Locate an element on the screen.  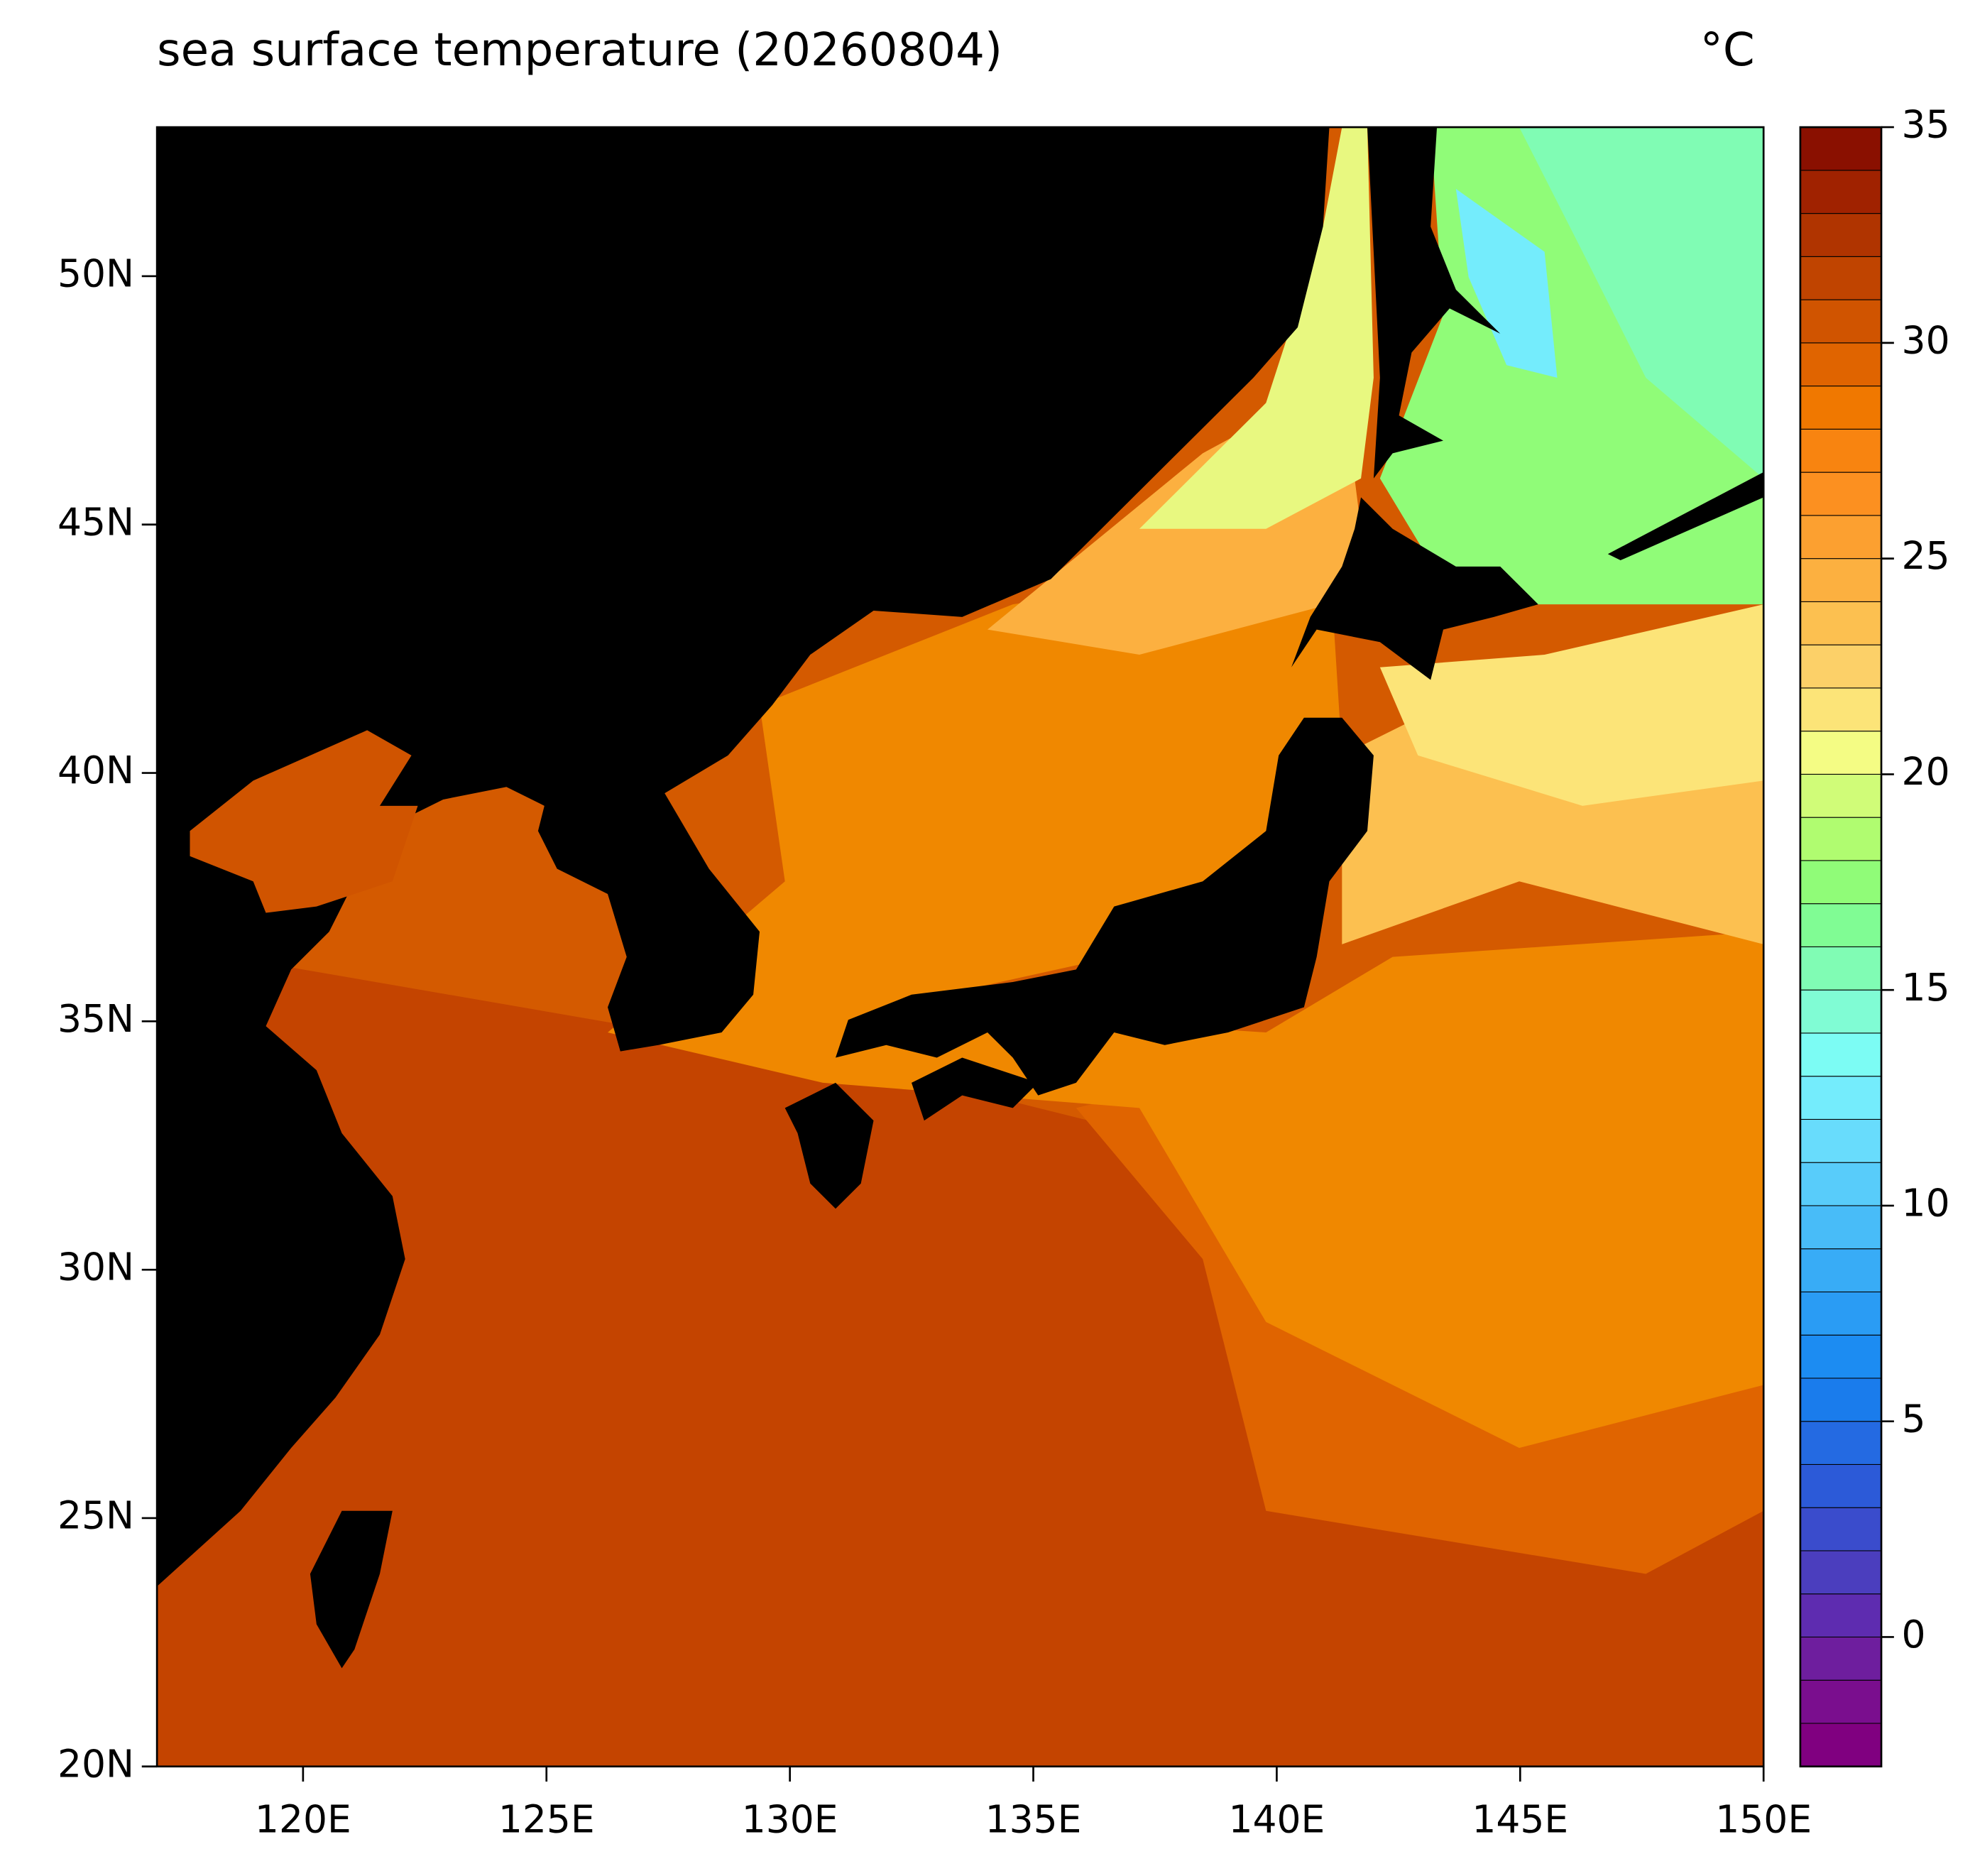
x-tick-label: 135E is located at coordinates (1033, 1818).